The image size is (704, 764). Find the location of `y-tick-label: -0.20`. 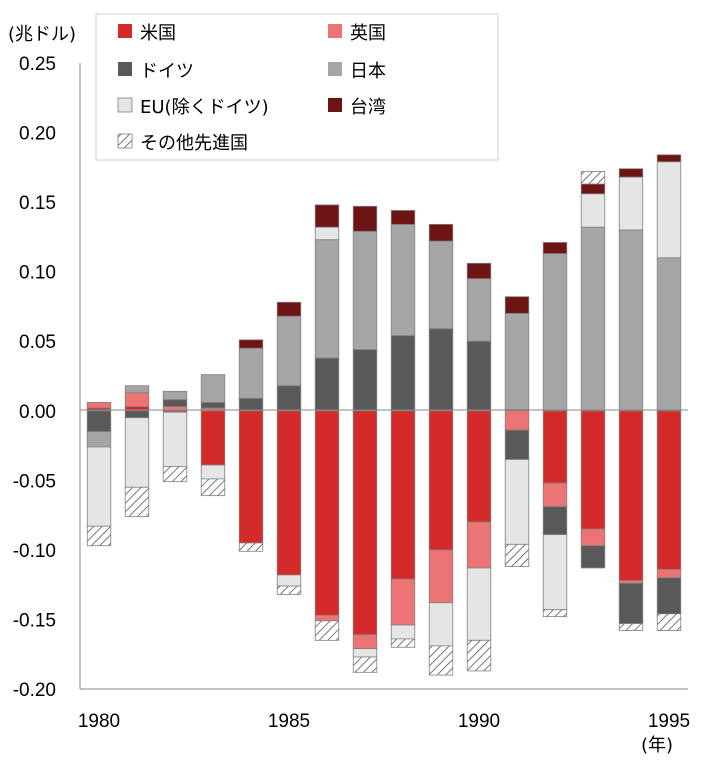

y-tick-label: -0.20 is located at coordinates (34, 690).